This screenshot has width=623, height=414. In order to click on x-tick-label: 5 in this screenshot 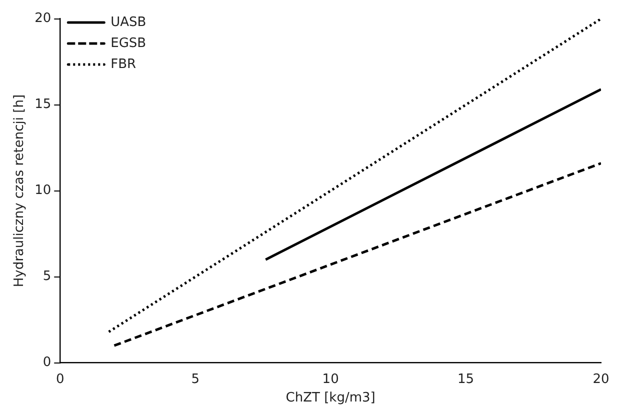, I will do `click(195, 379)`.